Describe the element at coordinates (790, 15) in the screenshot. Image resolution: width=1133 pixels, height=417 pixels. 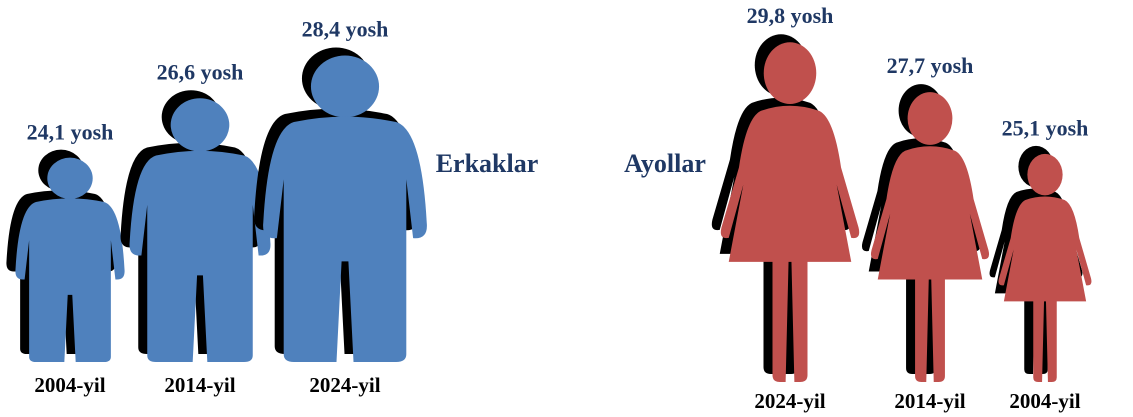
I see `value-label: 29,8 yosh` at that location.